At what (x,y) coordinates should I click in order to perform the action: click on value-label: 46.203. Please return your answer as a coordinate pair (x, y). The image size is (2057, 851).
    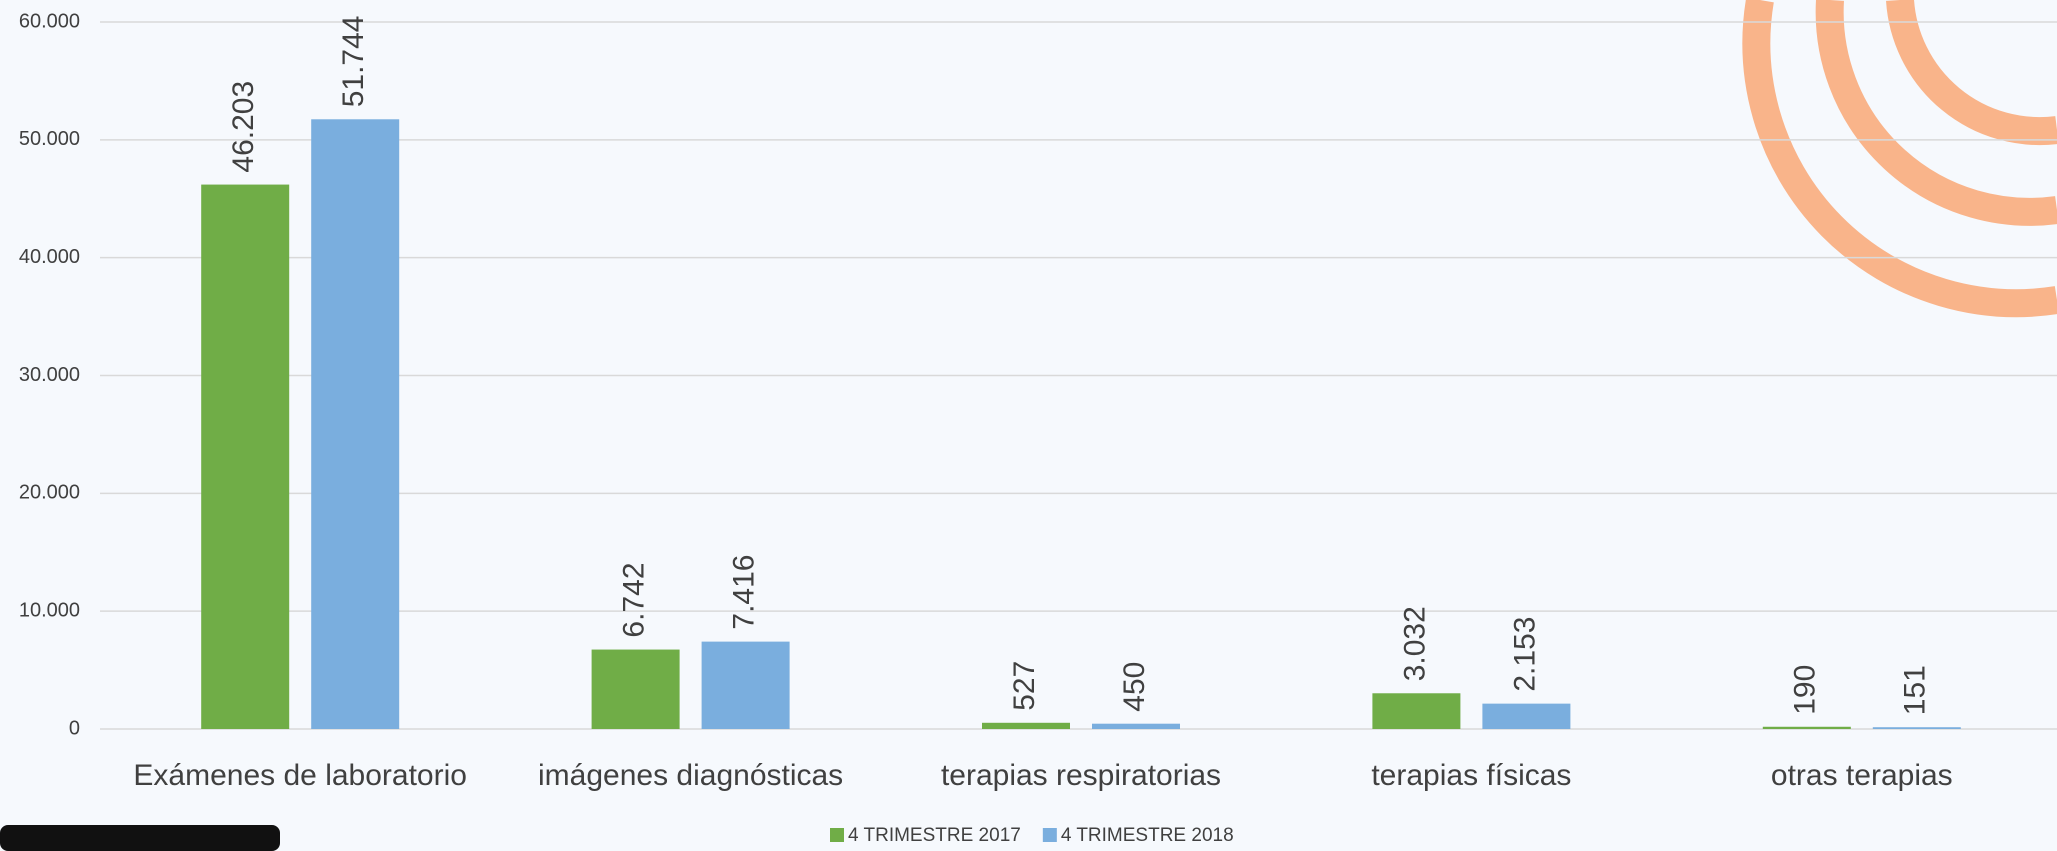
    Looking at the image, I should click on (243, 127).